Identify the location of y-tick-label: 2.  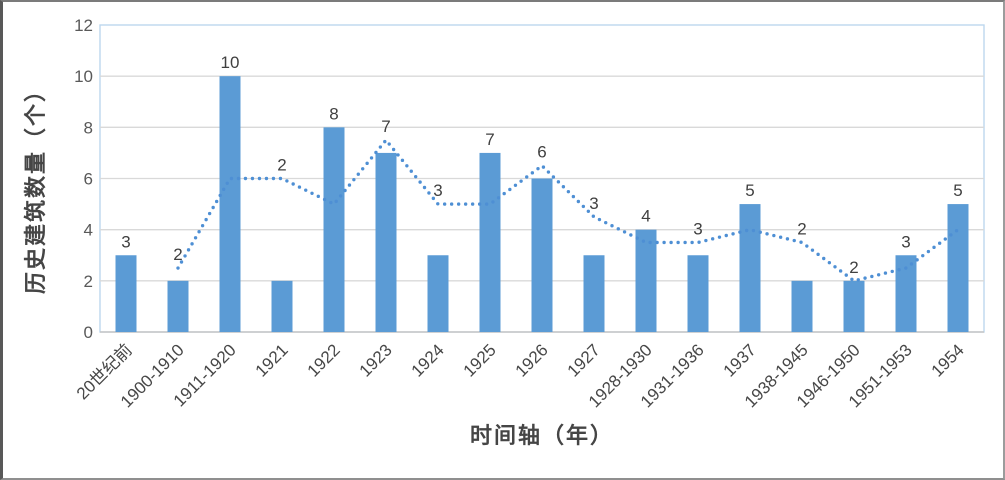
(88, 281).